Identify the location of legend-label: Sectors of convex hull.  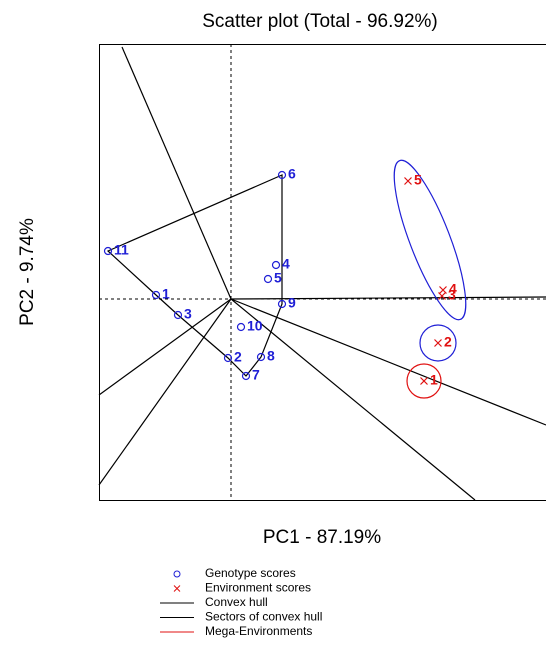
(263, 617).